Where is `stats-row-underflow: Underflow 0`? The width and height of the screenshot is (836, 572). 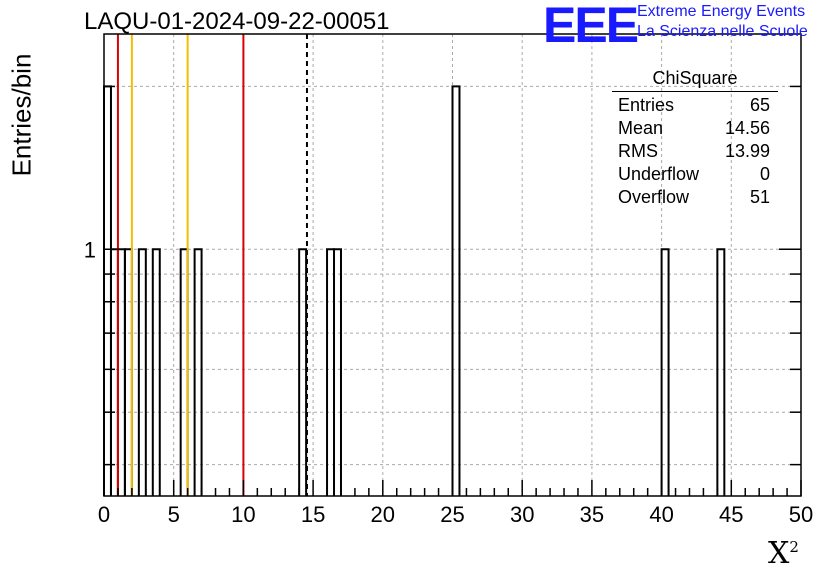
stats-row-underflow: Underflow 0 is located at coordinates (695, 174).